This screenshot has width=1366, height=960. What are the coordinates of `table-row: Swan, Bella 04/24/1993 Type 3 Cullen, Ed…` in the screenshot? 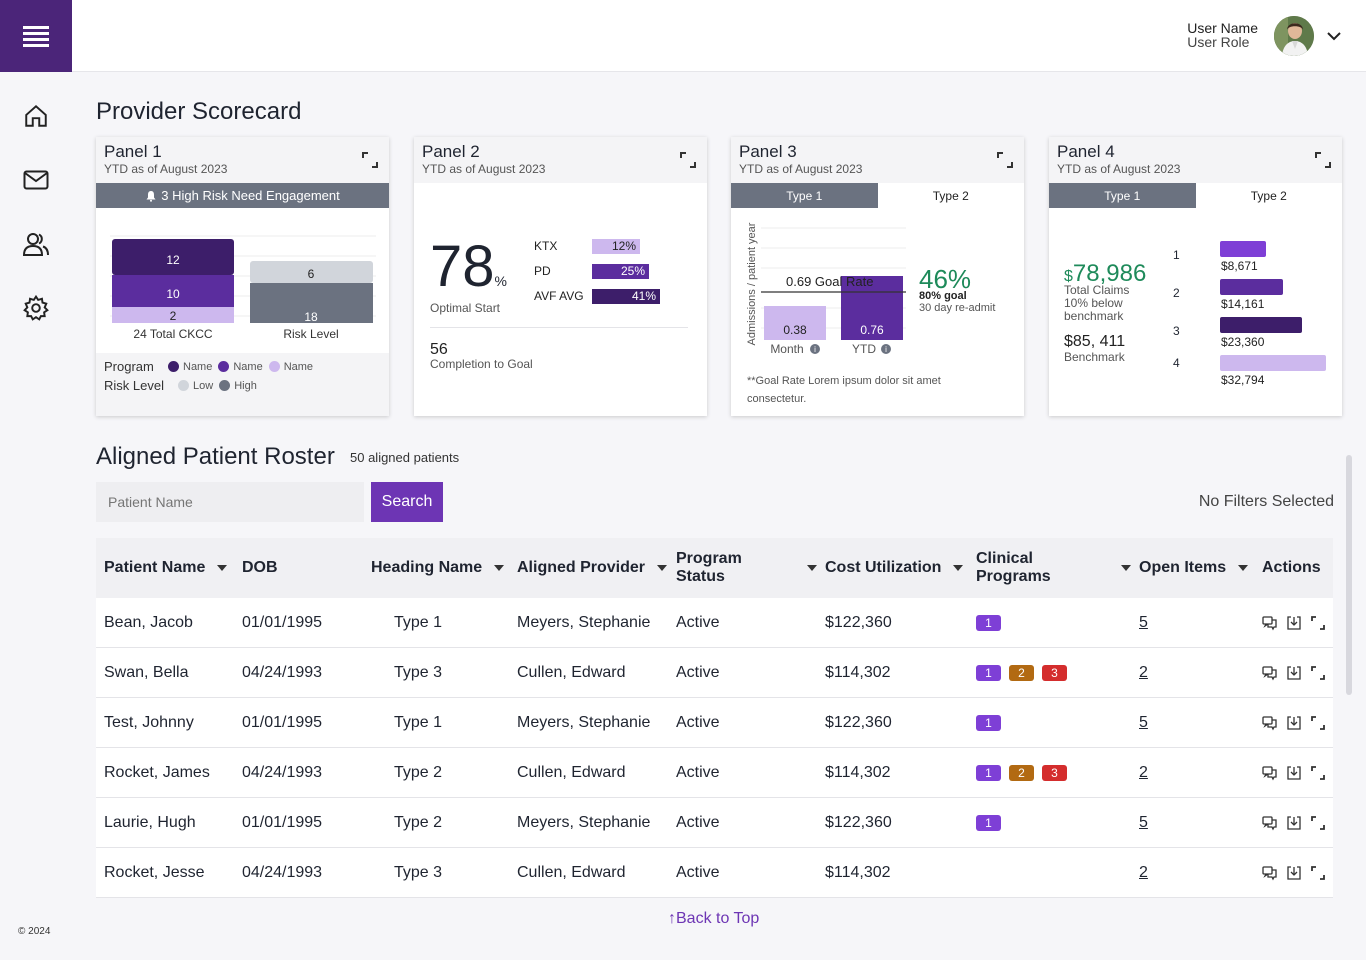 It's located at (714, 673).